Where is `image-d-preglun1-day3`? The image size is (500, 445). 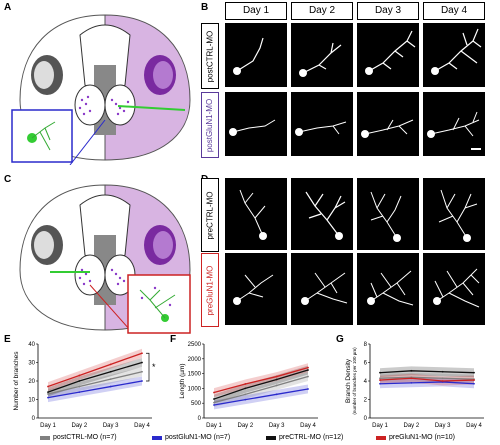 image-d-preglun1-day3 is located at coordinates (388, 289).